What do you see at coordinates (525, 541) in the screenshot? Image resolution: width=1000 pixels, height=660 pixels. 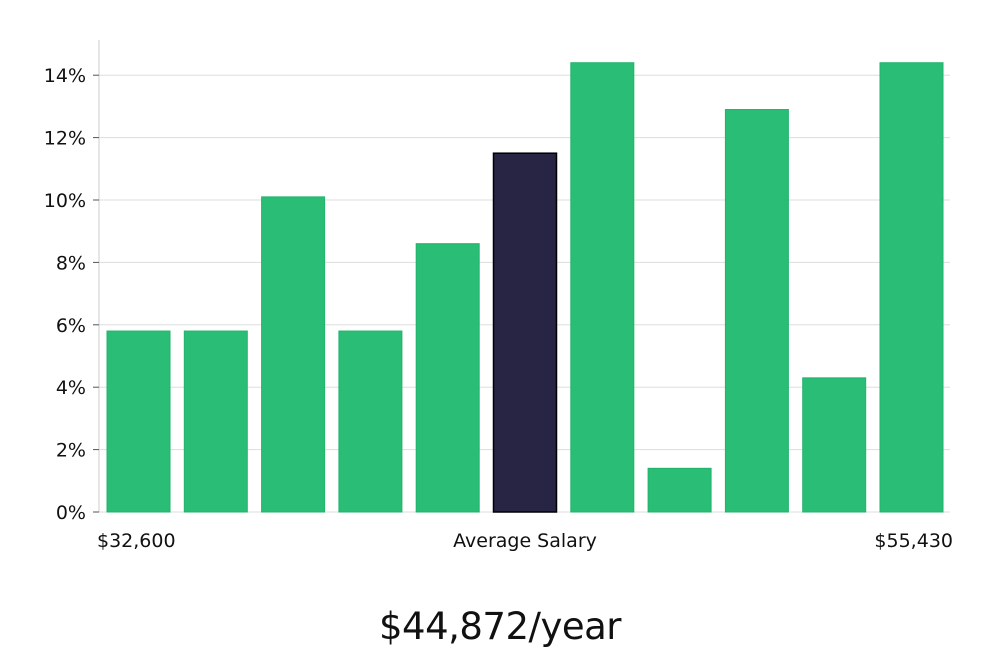 I see `x-center-label: Average Salary` at bounding box center [525, 541].